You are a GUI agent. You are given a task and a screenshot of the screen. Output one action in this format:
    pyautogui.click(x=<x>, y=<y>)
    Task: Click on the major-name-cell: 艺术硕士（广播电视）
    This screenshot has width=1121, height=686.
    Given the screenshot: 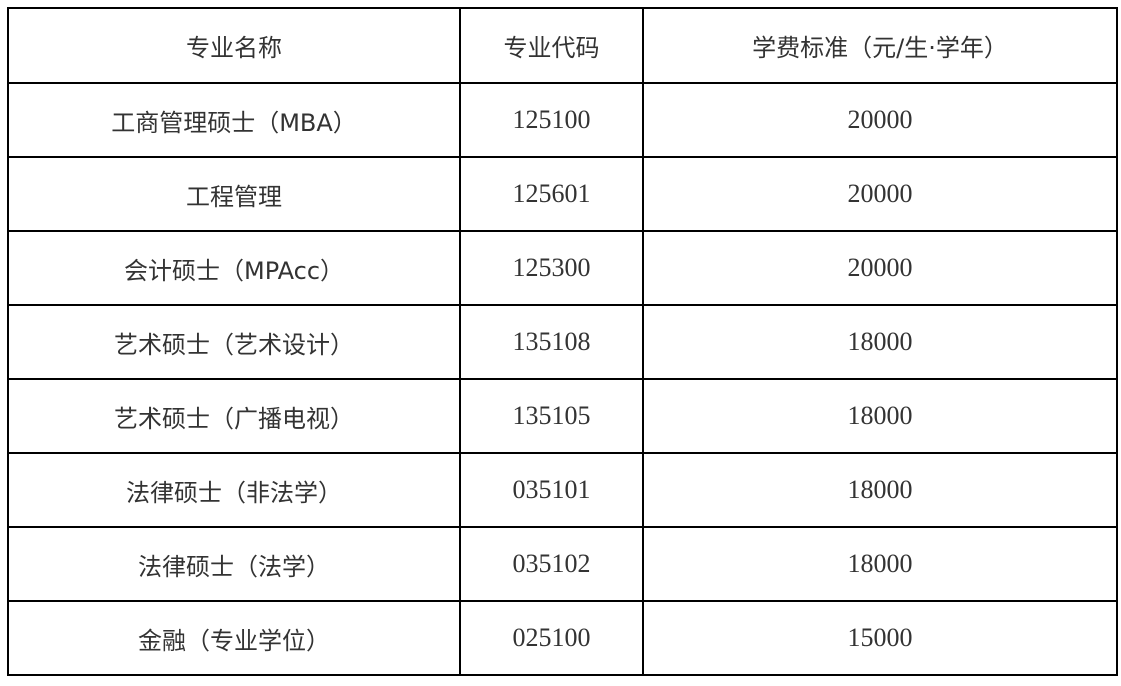 What is the action you would take?
    pyautogui.click(x=234, y=416)
    